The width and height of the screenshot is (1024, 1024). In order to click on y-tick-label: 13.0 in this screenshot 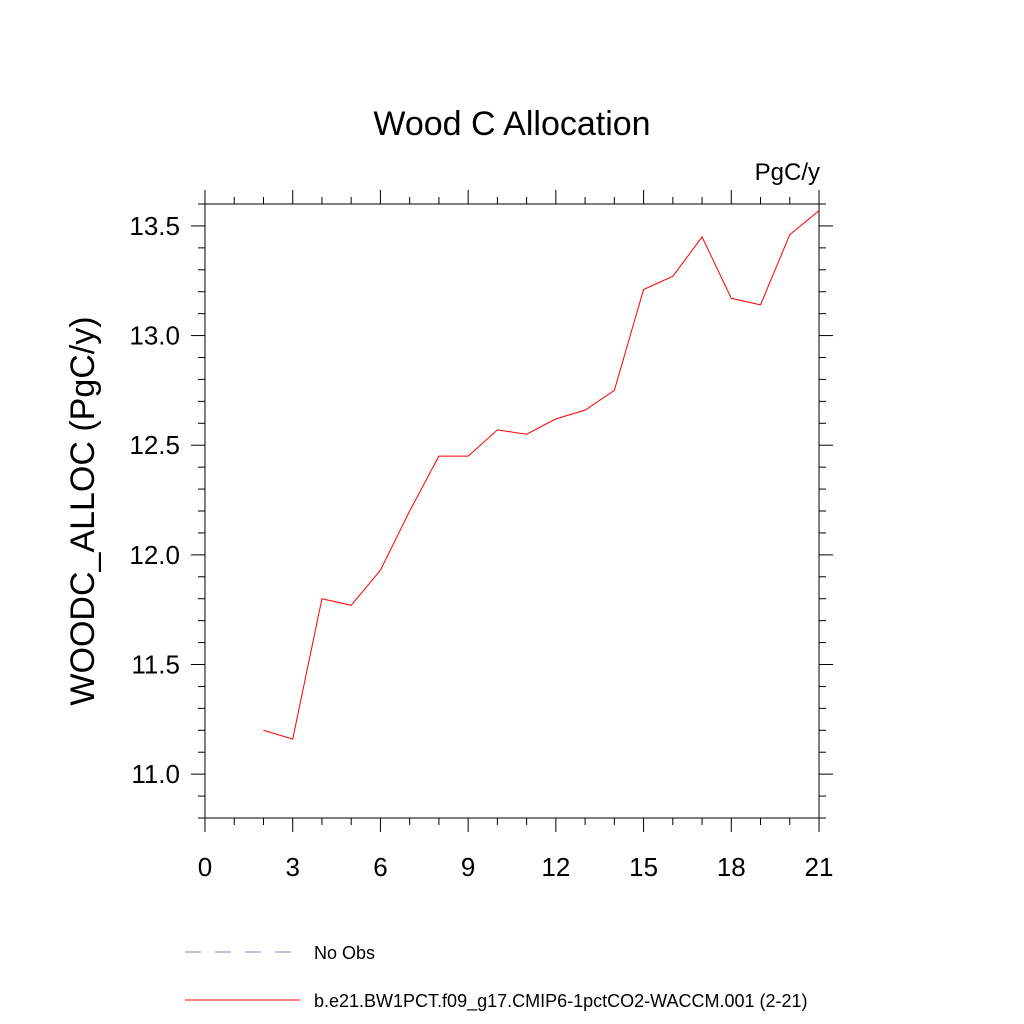, I will do `click(154, 336)`.